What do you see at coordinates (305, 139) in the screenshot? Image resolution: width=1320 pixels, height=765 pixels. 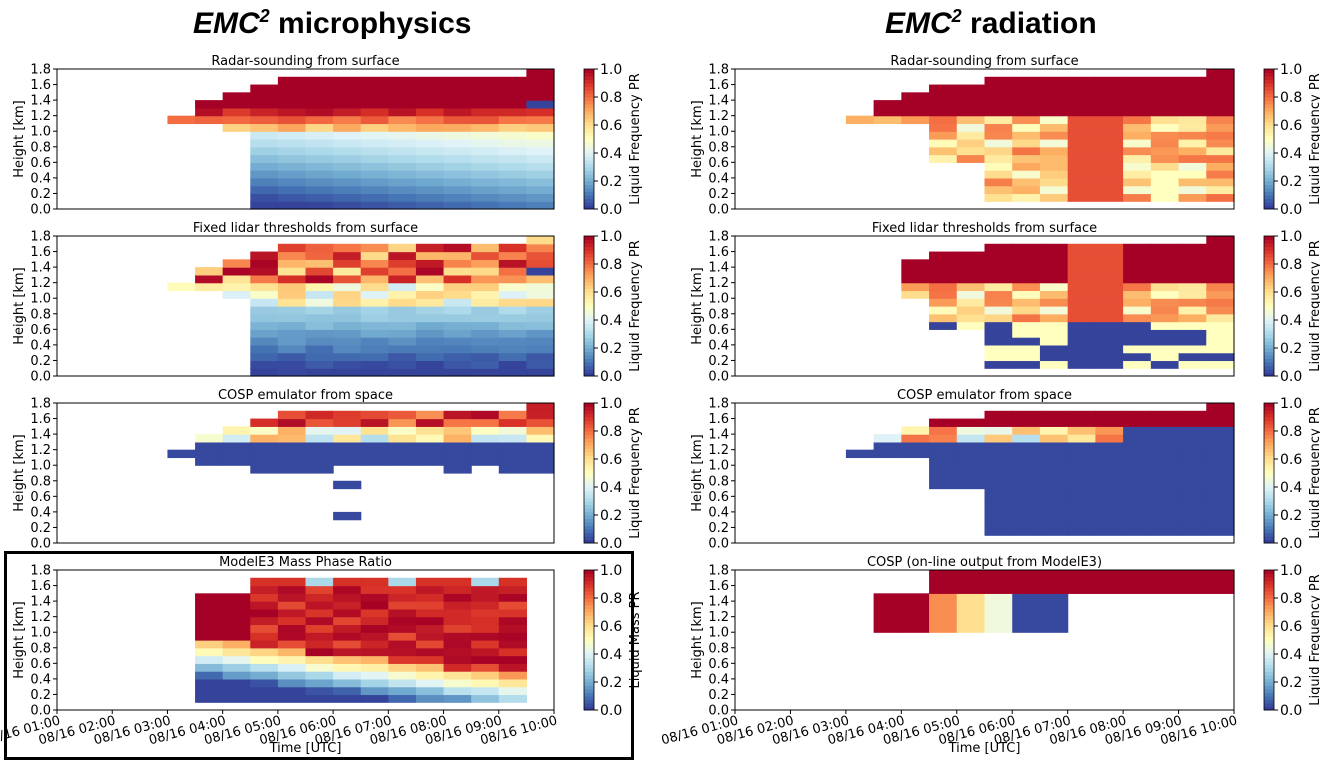 I see `mp-radar-frame` at bounding box center [305, 139].